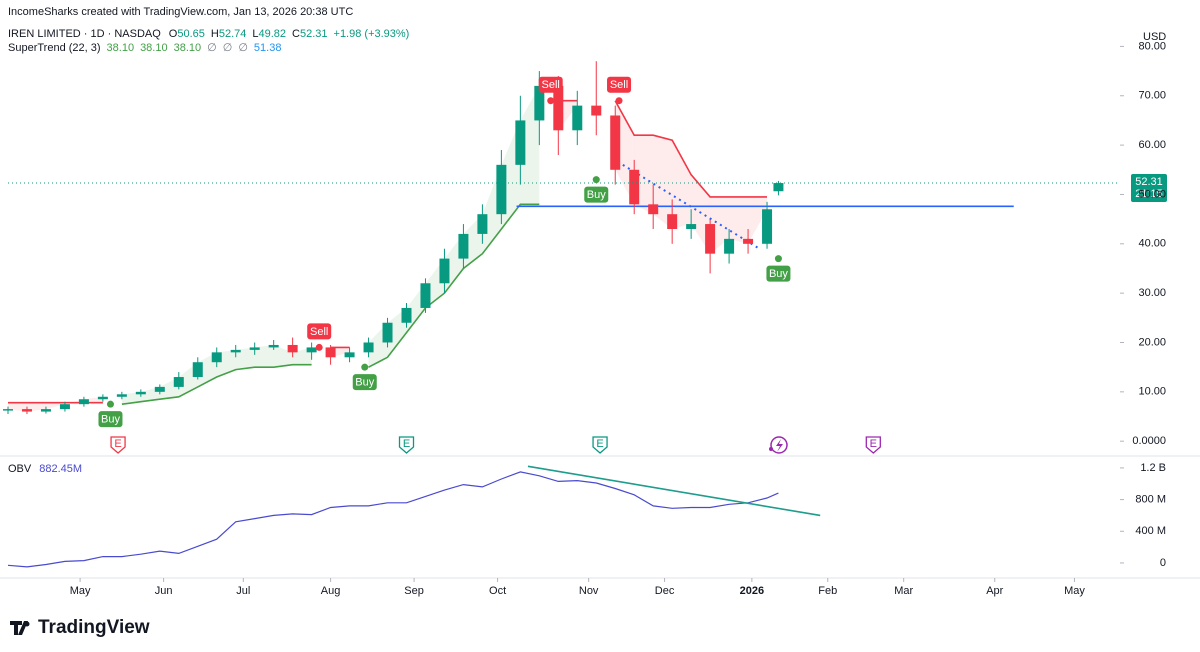 This screenshot has height=652, width=1200. What do you see at coordinates (665, 591) in the screenshot?
I see `x-tick-label: Dec` at bounding box center [665, 591].